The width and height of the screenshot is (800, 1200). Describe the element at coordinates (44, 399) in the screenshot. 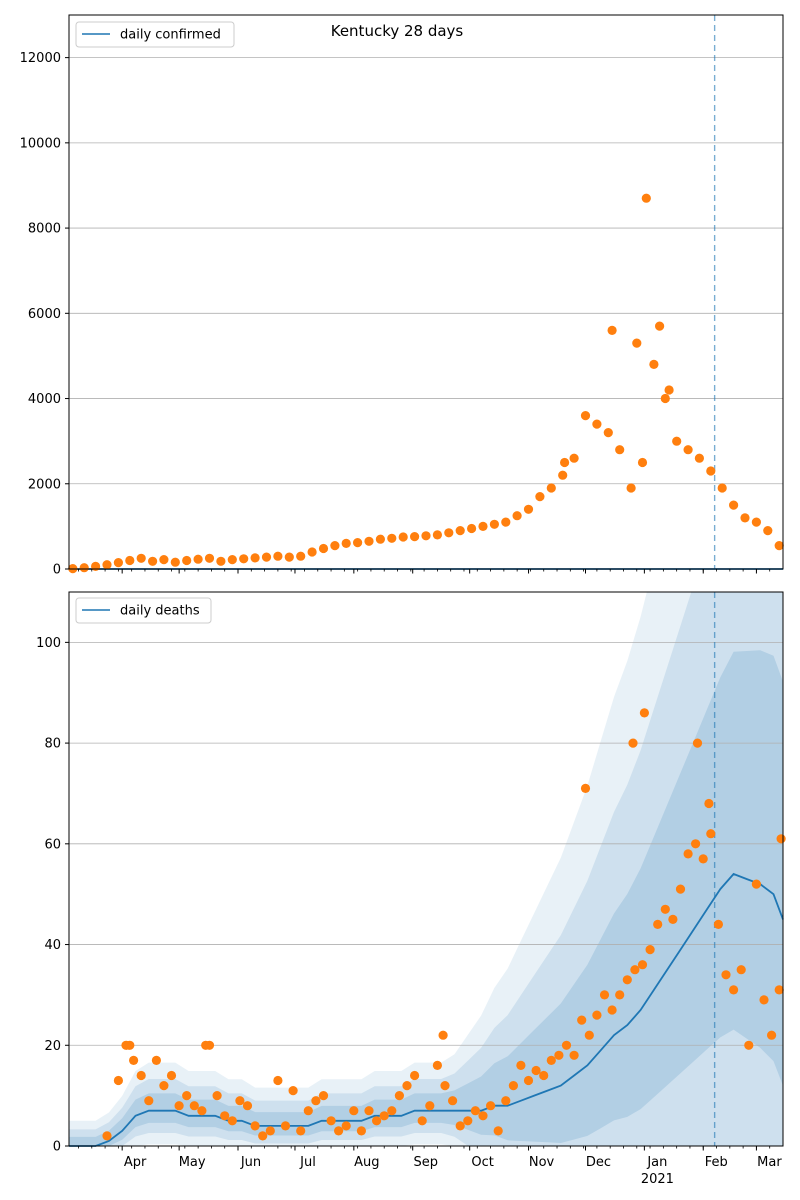

I see `p1-y-tick-label: 4000` at that location.